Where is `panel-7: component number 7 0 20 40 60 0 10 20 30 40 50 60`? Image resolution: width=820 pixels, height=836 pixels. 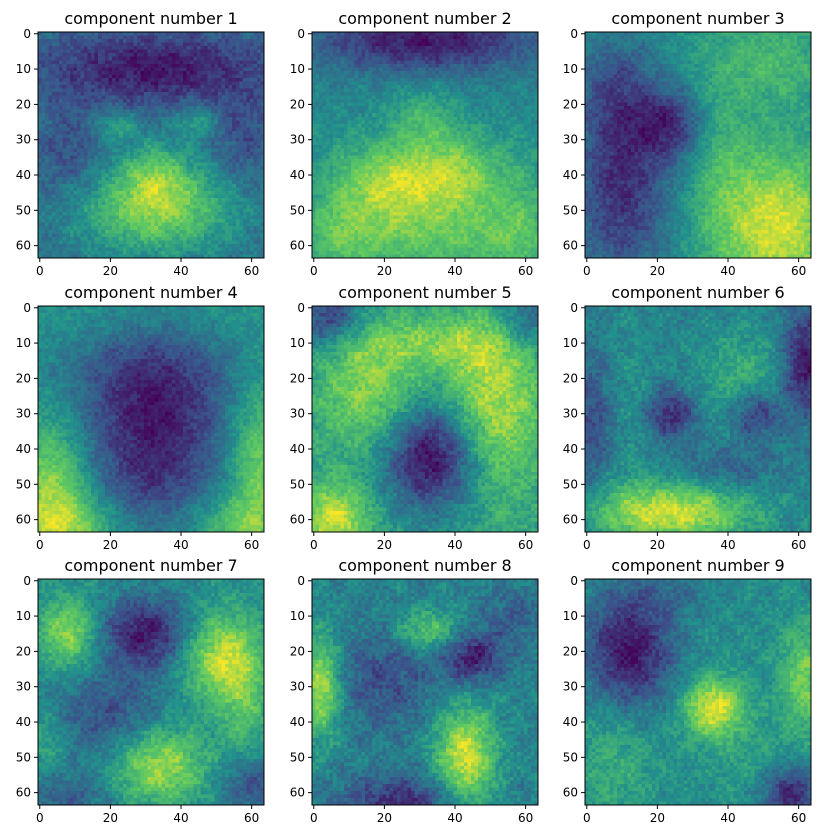
panel-7: component number 7 0 20 40 60 0 10 20 30 40 50 60 is located at coordinates (140, 690).